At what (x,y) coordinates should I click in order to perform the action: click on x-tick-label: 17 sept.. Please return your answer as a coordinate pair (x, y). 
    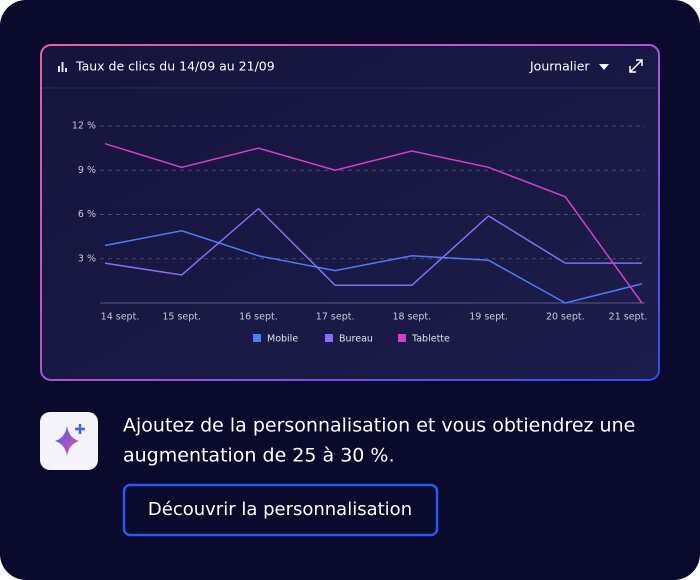
    Looking at the image, I should click on (335, 317).